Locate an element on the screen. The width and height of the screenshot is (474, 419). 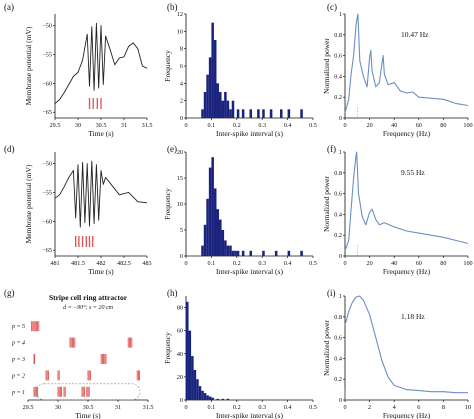
y-tick-label: 0.4 is located at coordinates (338, 358).